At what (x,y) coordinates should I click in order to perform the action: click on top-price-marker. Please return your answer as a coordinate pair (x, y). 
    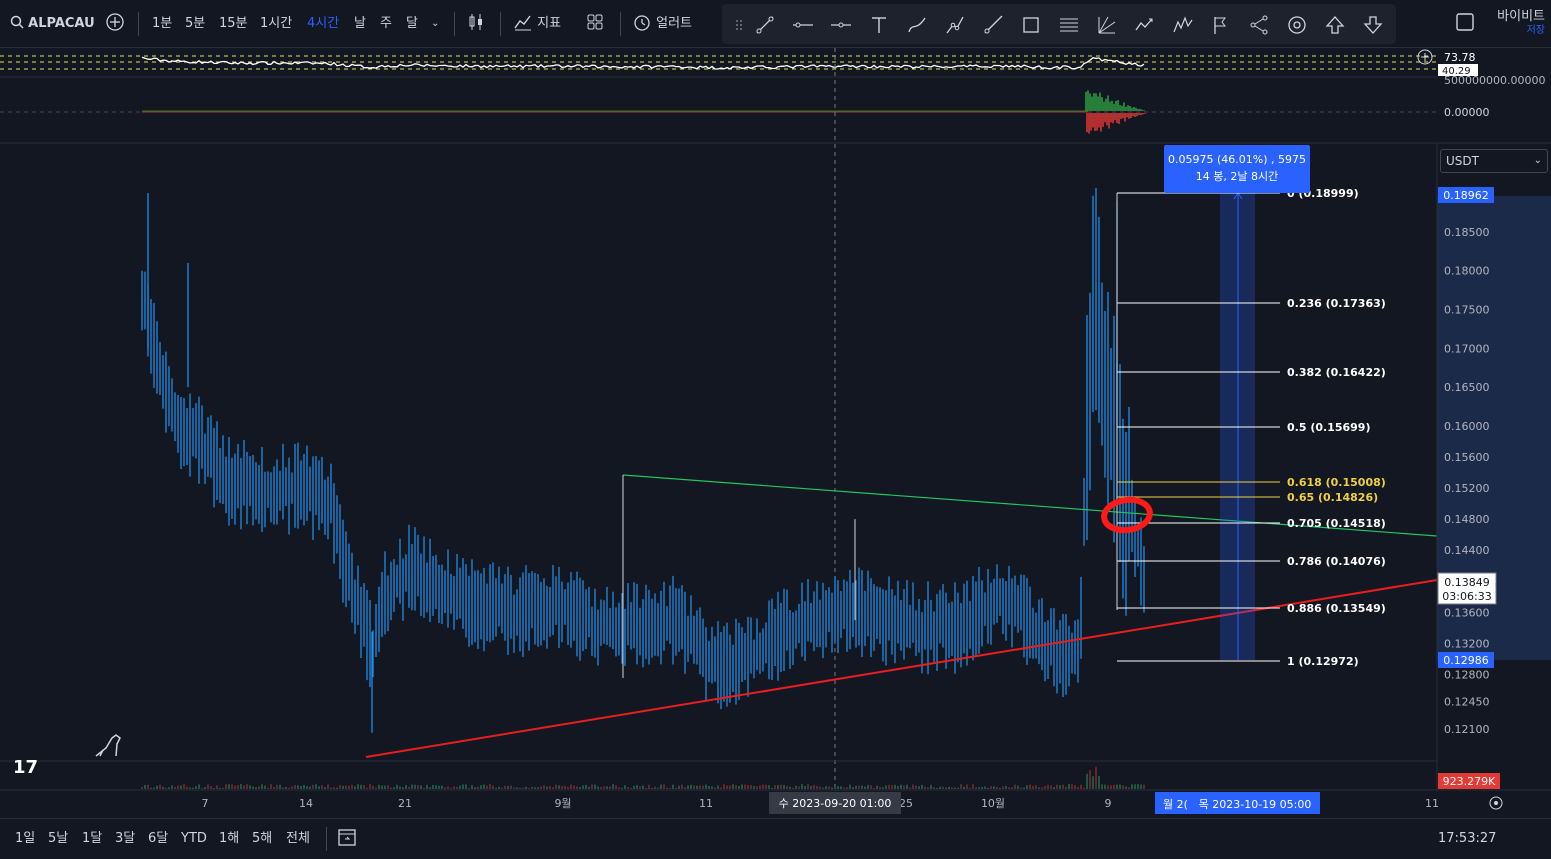
    Looking at the image, I should click on (1466, 195).